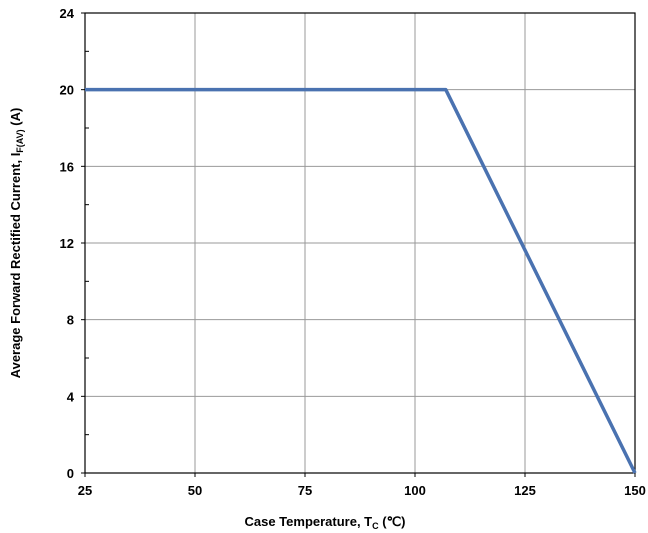 The height and width of the screenshot is (533, 648). What do you see at coordinates (362, 490) in the screenshot?
I see `x-tick-labels: 25 50 75 100 125 150` at bounding box center [362, 490].